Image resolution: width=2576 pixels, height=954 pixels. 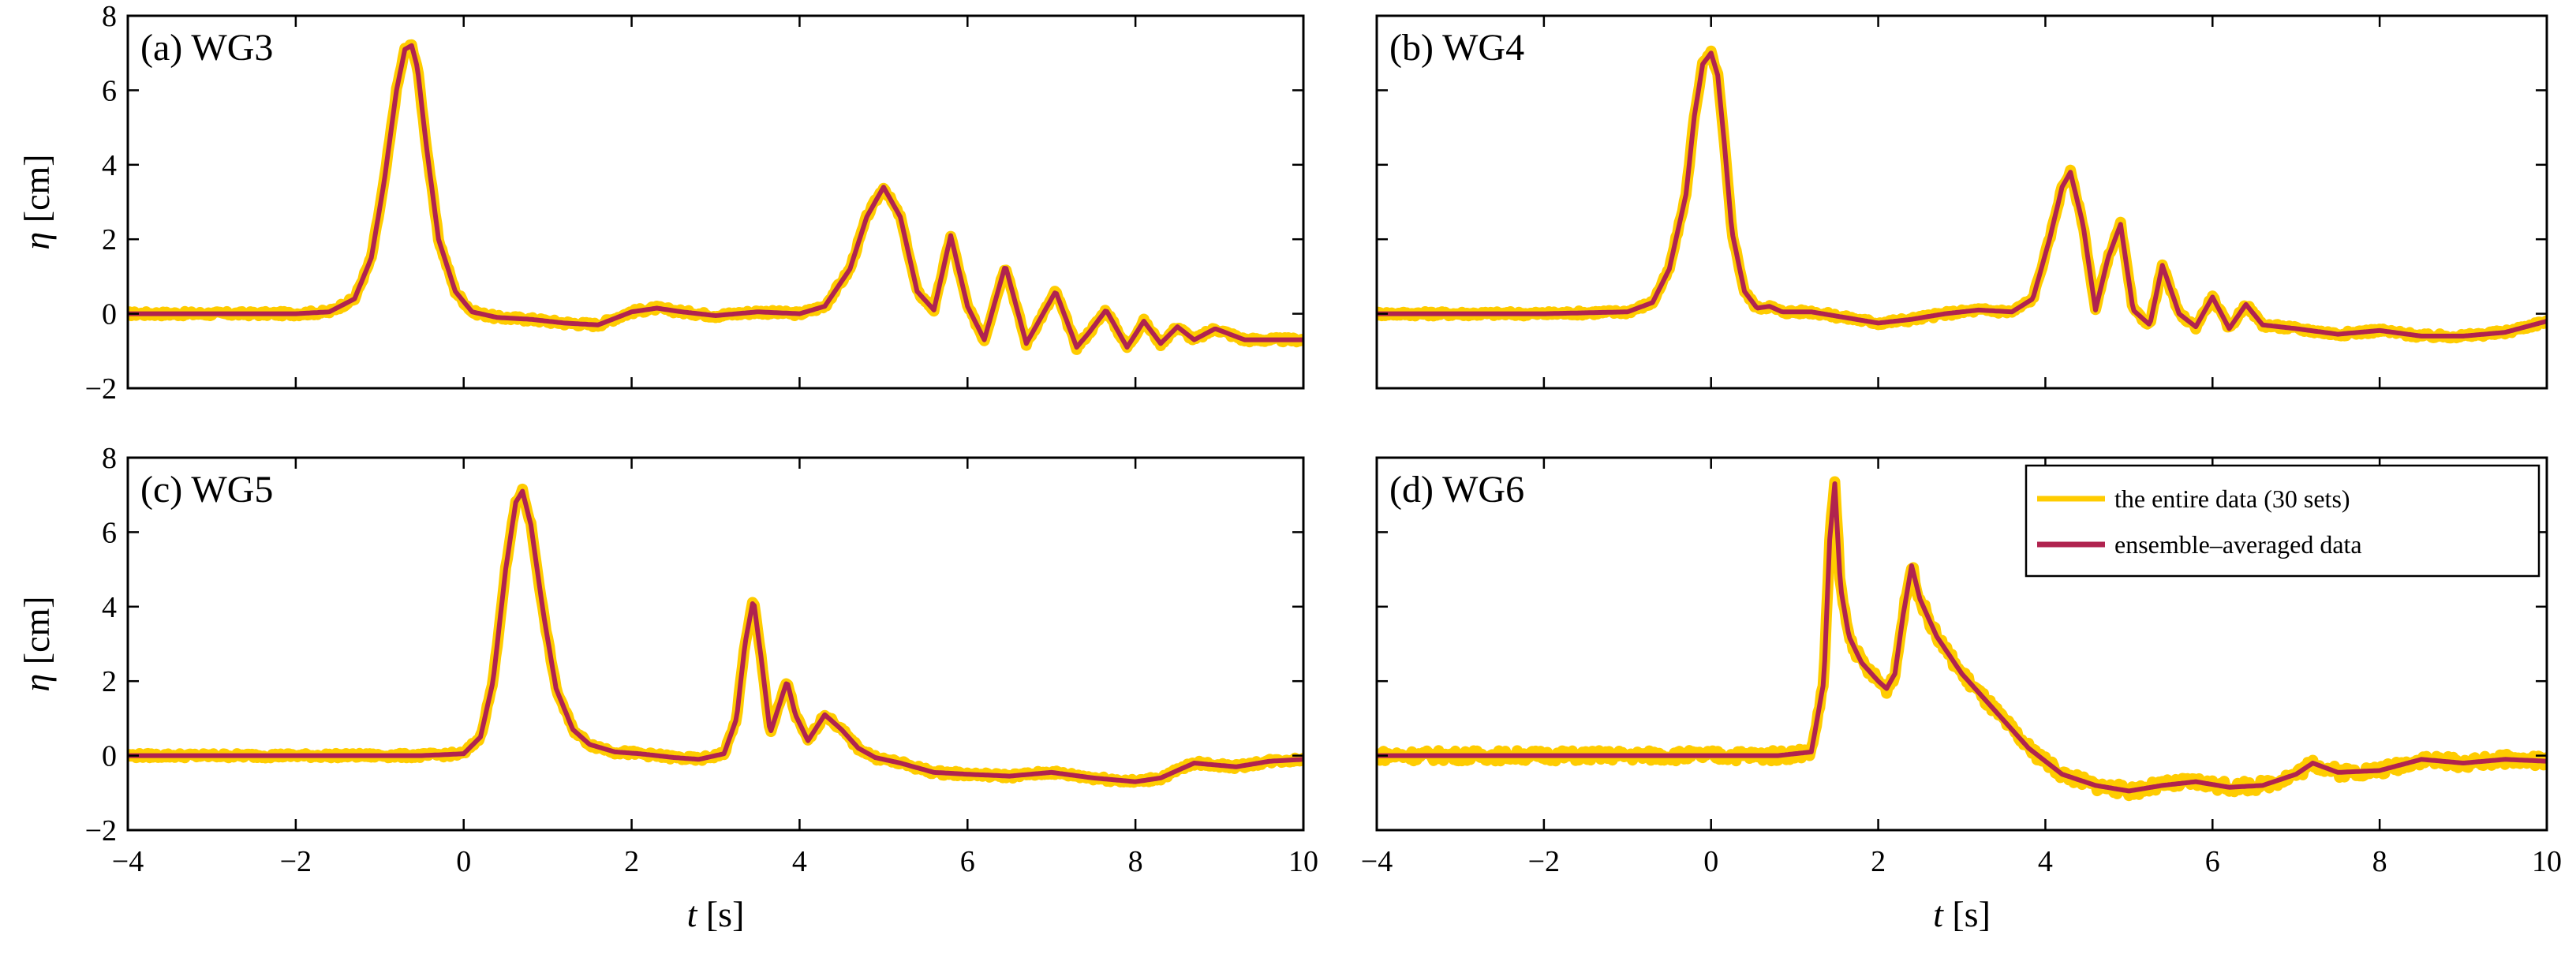 What do you see at coordinates (1456, 490) in the screenshot?
I see `panel-label: (d) WG6` at bounding box center [1456, 490].